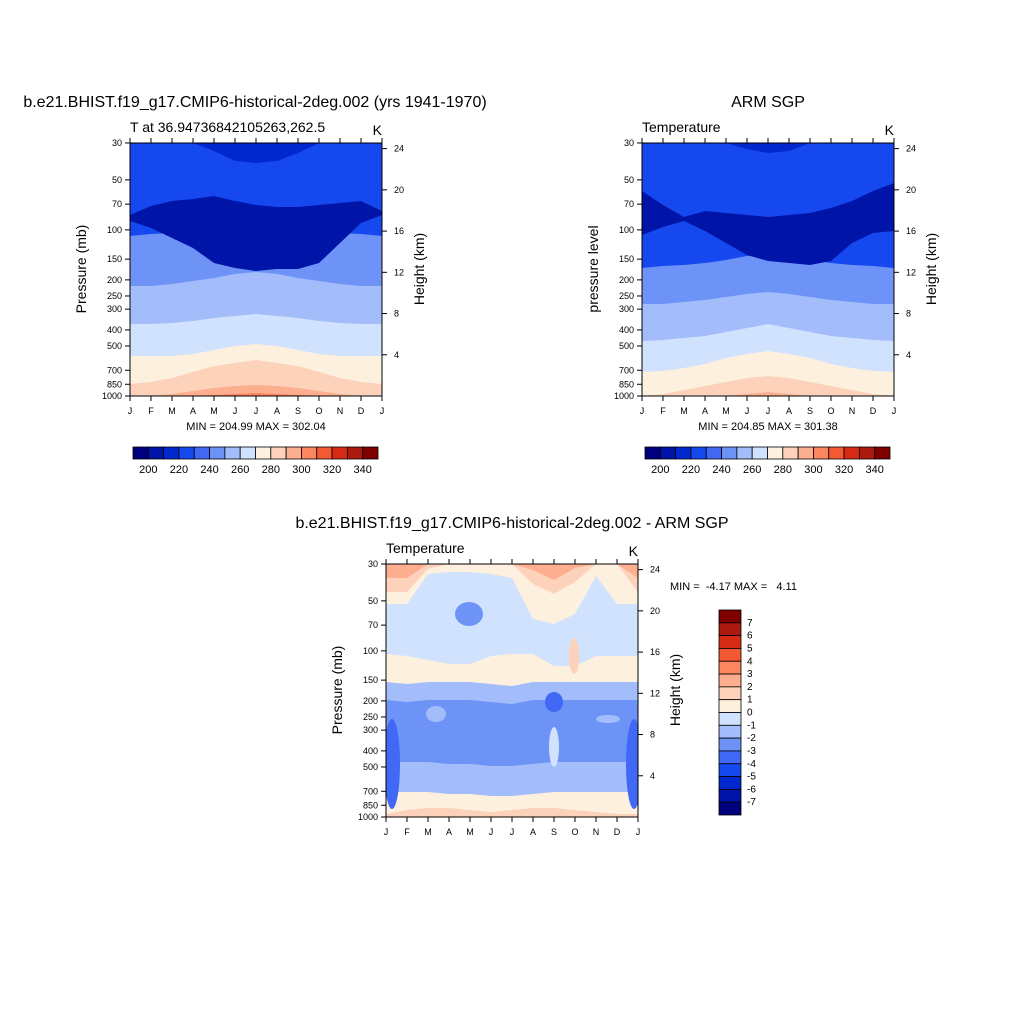  I want to click on diff-xtick-label: F, so click(407, 832).